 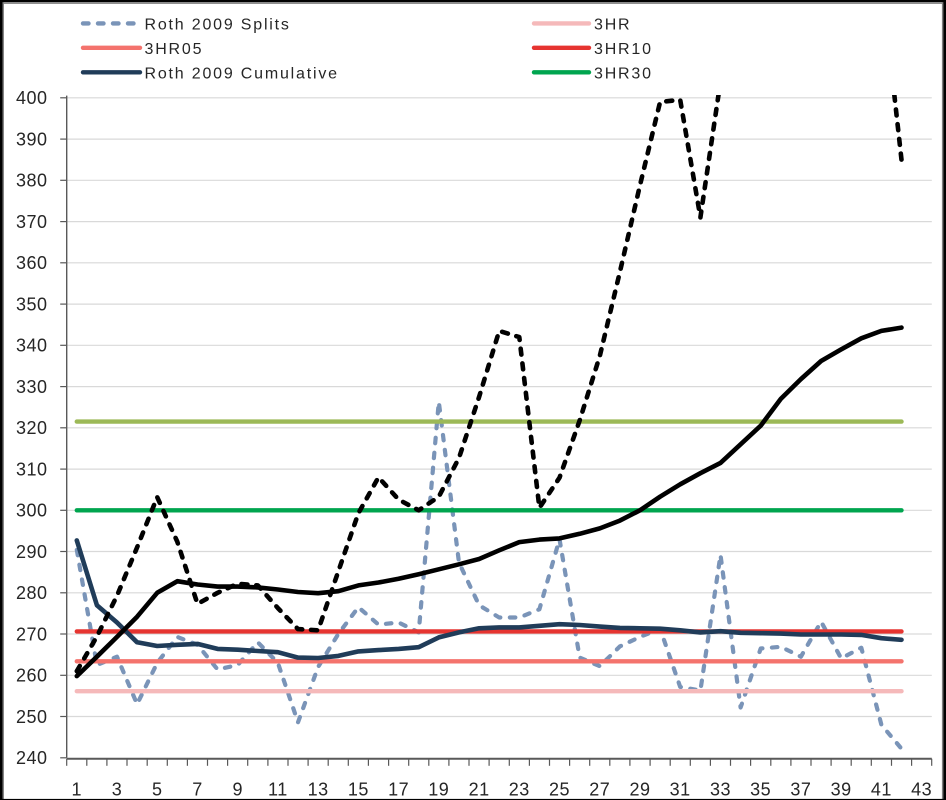 What do you see at coordinates (32, 552) in the screenshot?
I see `svg-text: 290` at bounding box center [32, 552].